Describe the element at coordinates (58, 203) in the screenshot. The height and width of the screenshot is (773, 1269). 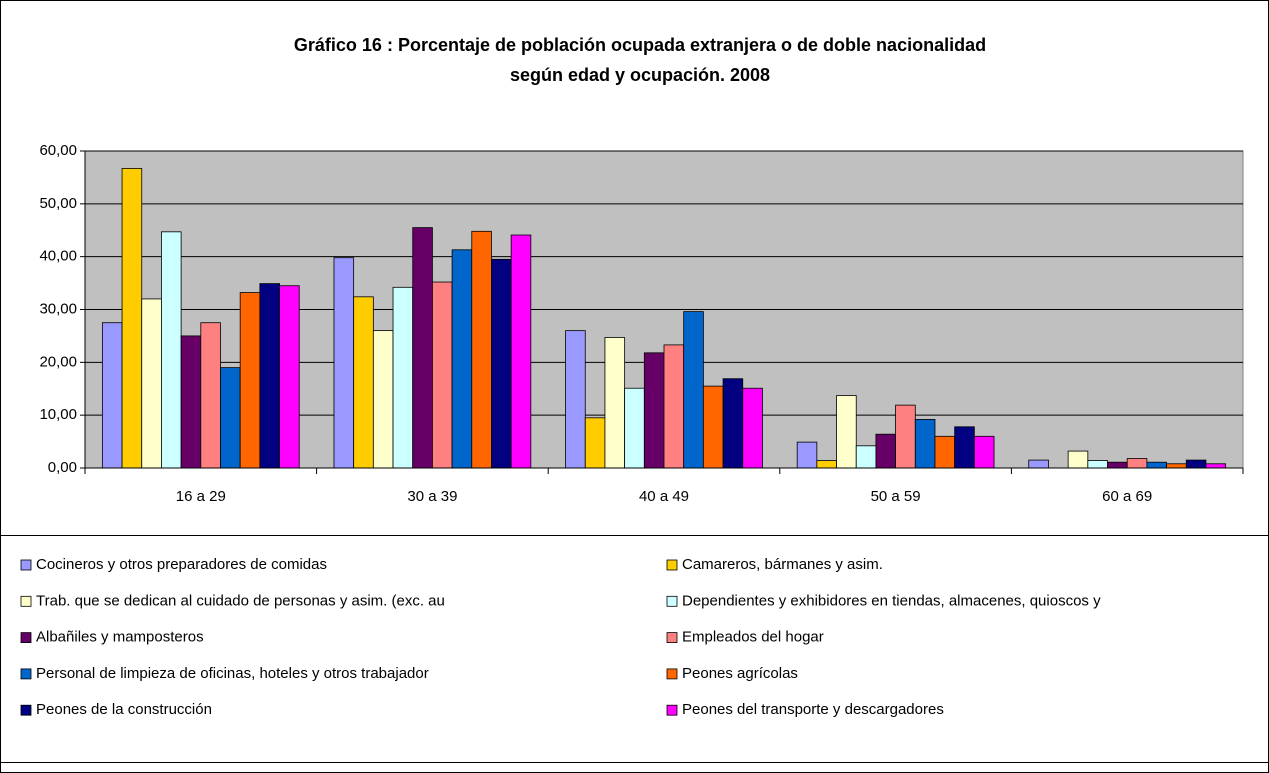
I see `y-tick-label: 50,00` at that location.